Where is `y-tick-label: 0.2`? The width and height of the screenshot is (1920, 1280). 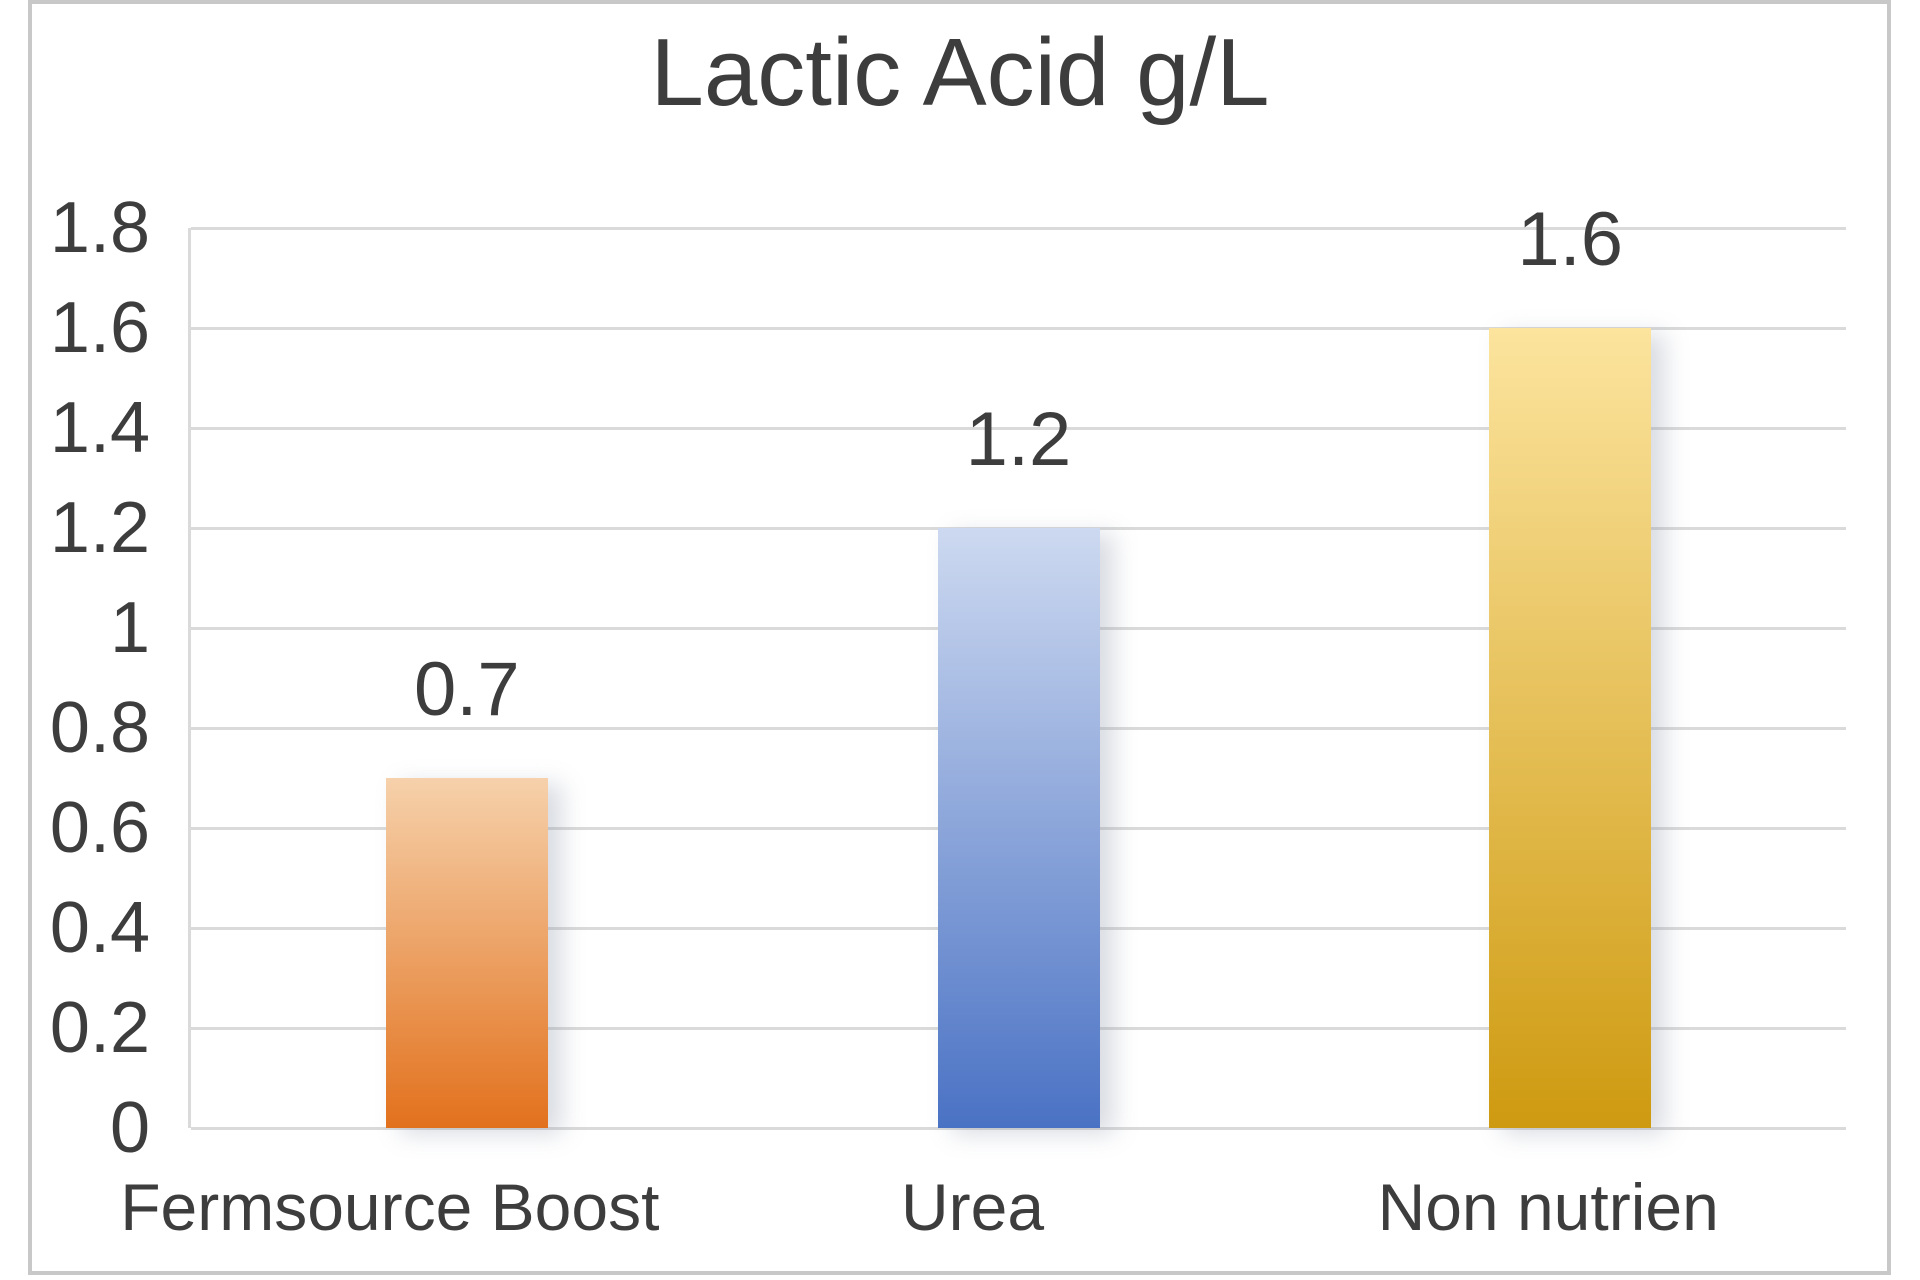
y-tick-label: 0.2 is located at coordinates (99, 1028).